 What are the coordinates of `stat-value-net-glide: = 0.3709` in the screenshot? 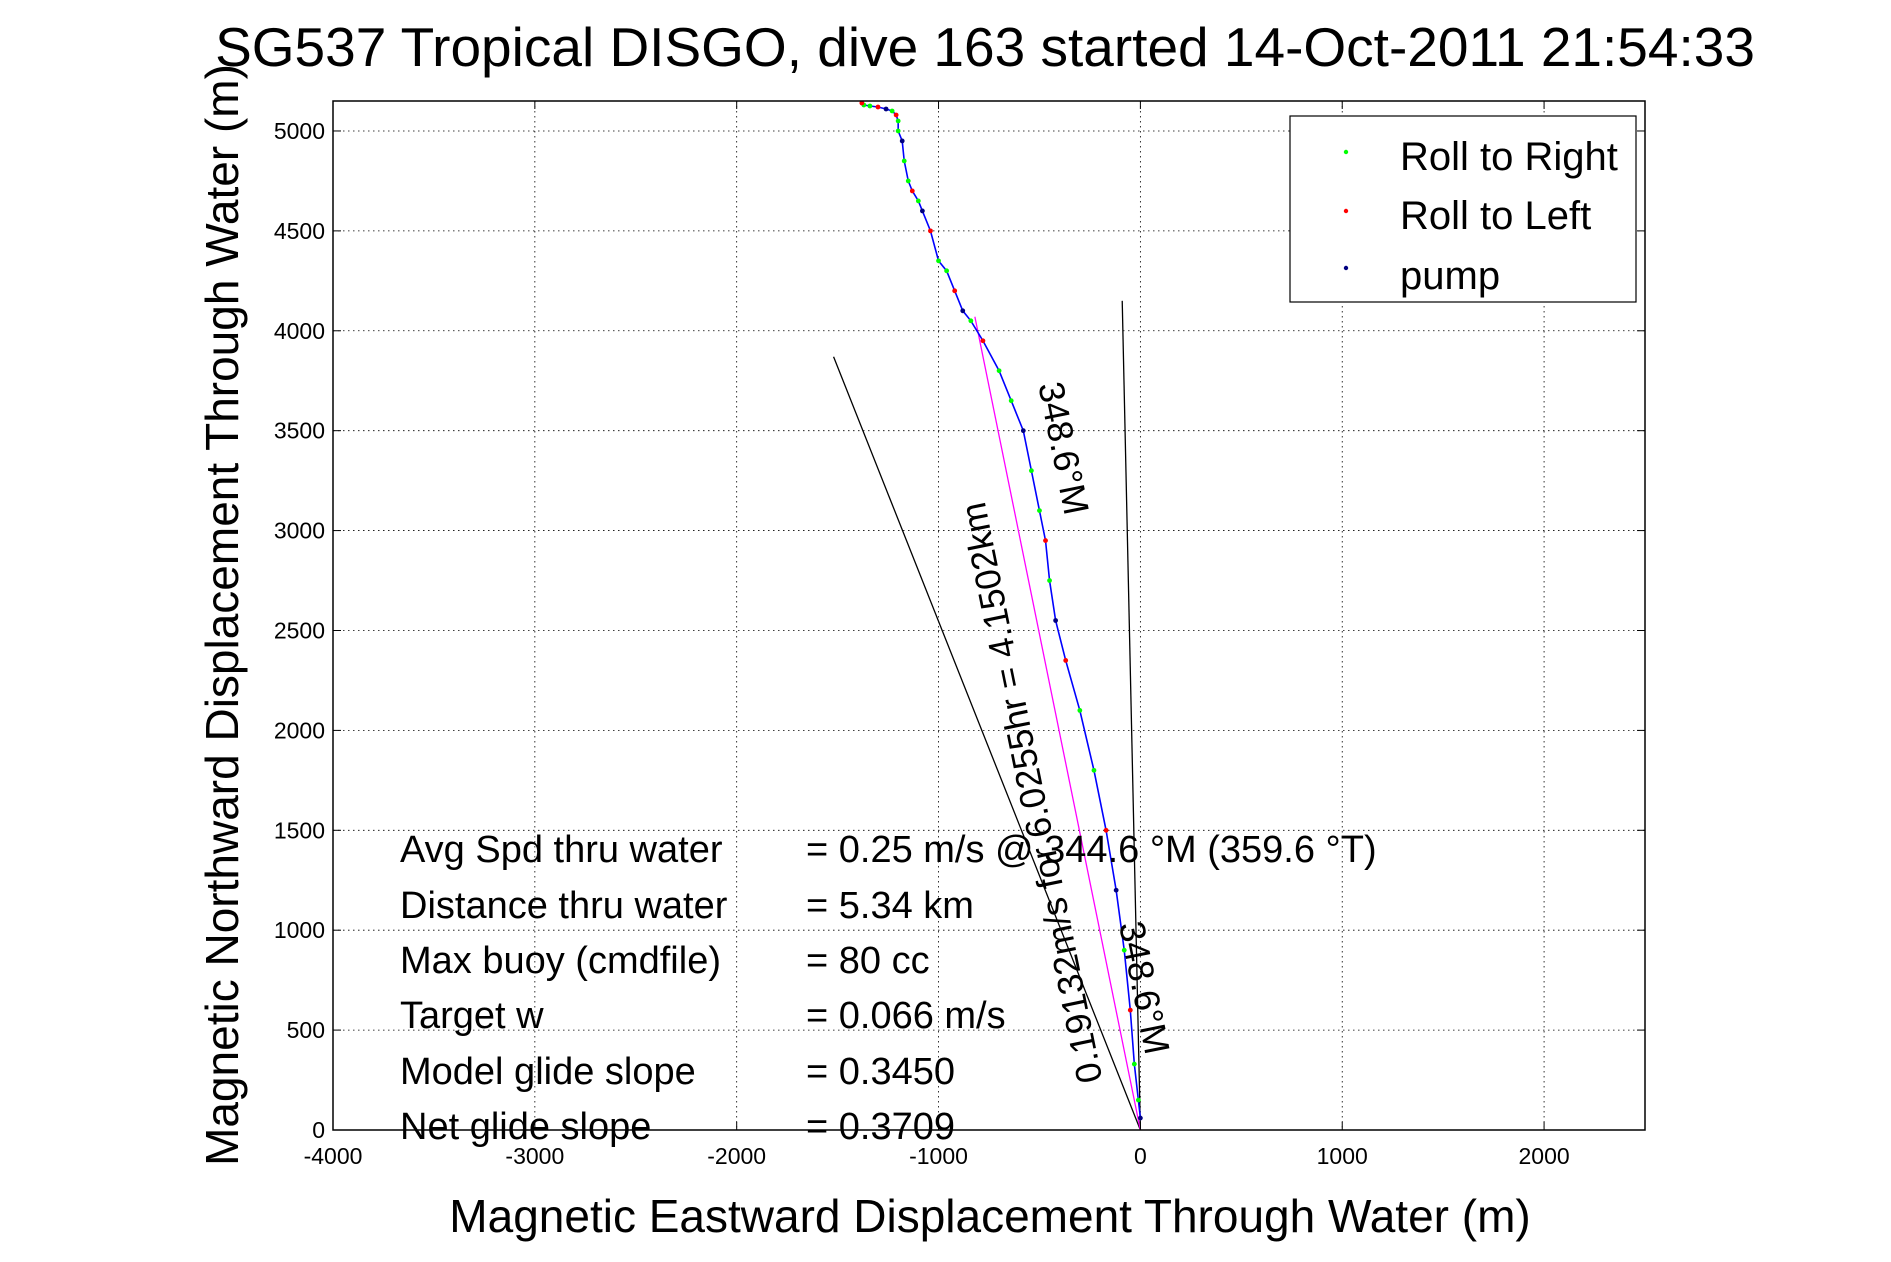 It's located at (880, 1127).